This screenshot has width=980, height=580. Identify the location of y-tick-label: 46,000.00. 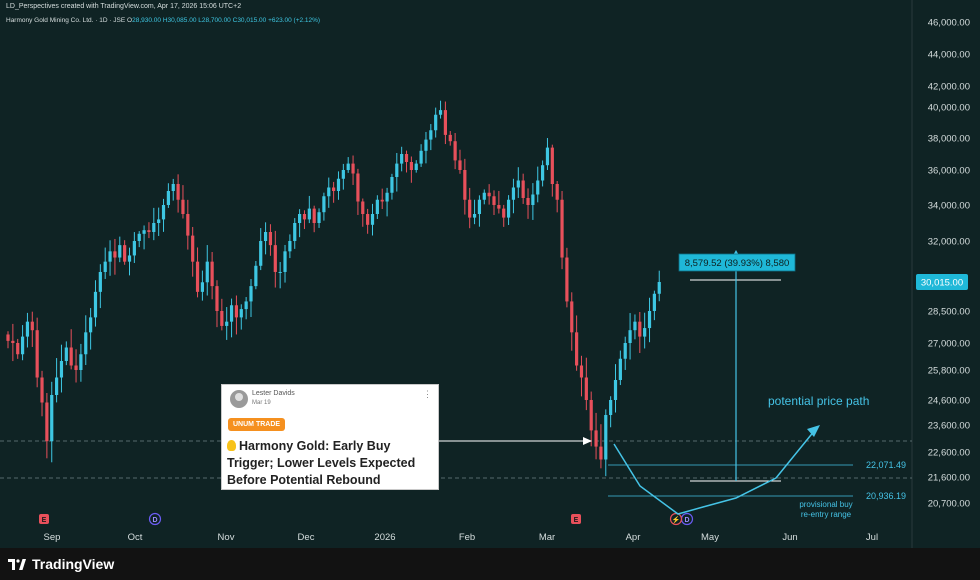
(949, 23).